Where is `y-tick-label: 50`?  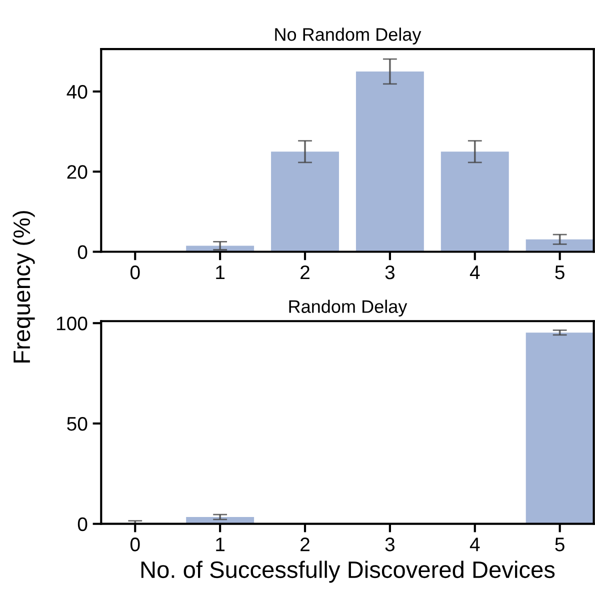 y-tick-label: 50 is located at coordinates (77, 423).